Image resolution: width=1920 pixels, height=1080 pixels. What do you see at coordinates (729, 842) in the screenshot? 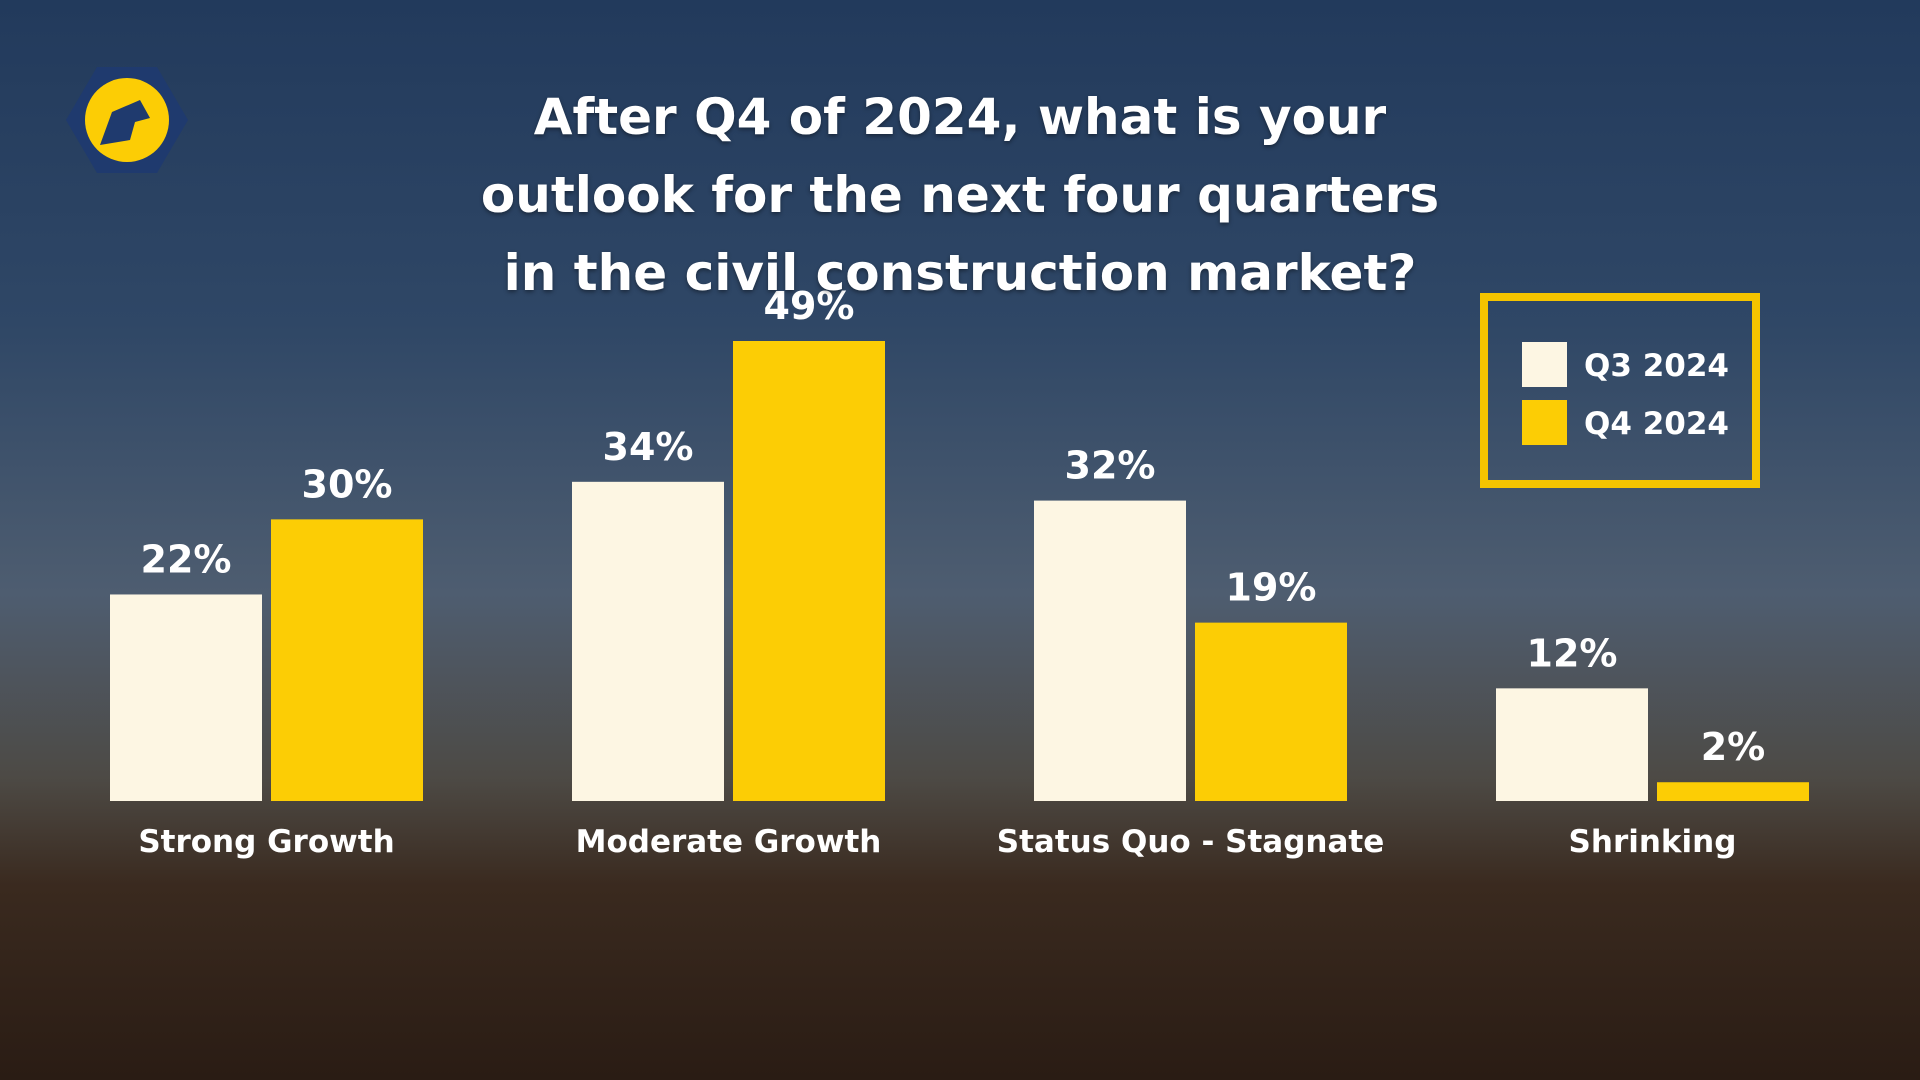
I see `category-label: Moderate Growth` at bounding box center [729, 842].